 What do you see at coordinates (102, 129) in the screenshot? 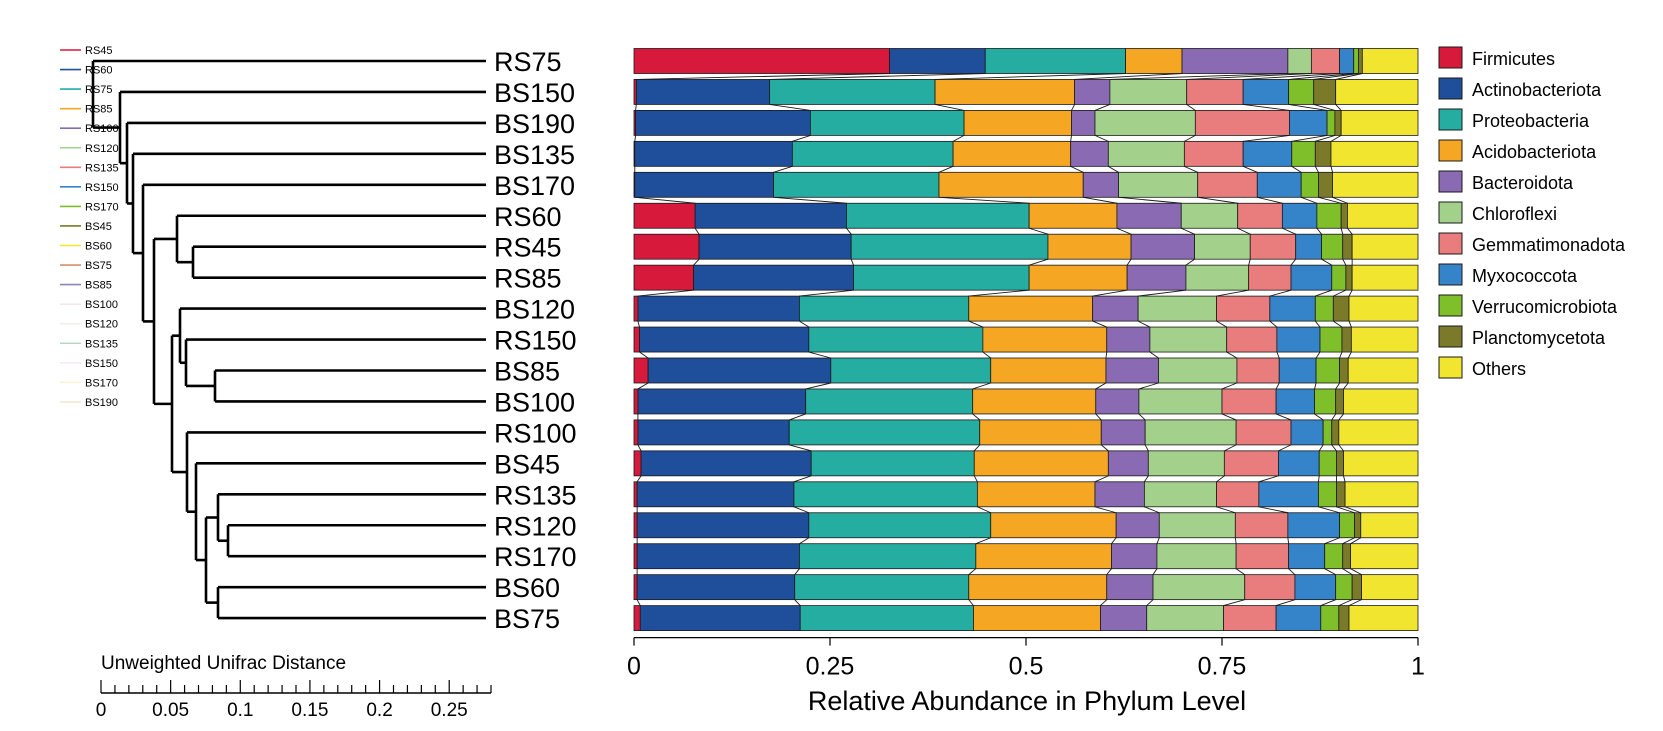
I see `dendrogram-legend-label: RS100` at bounding box center [102, 129].